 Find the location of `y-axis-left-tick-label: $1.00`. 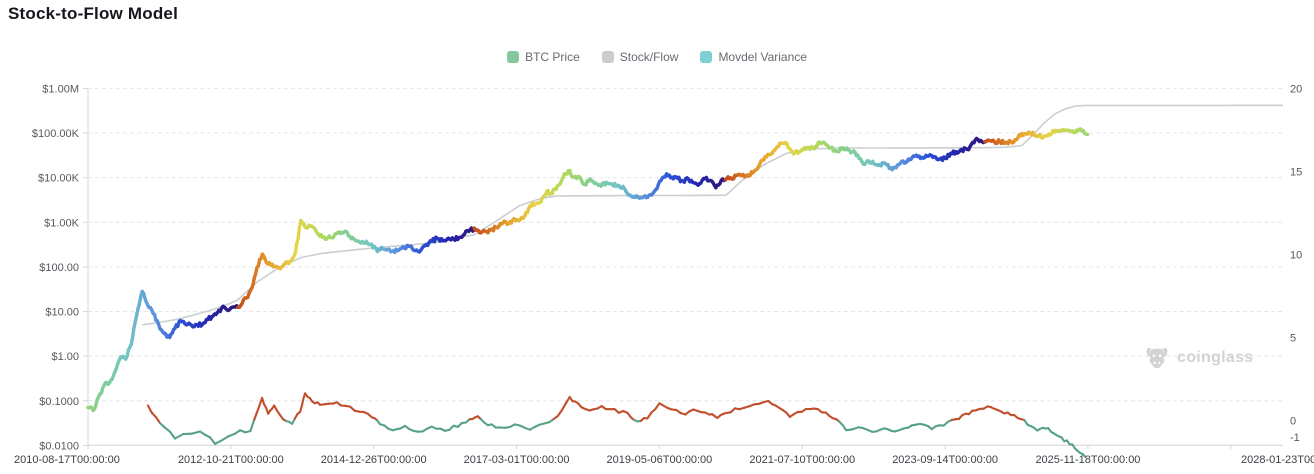

y-axis-left-tick-label: $1.00 is located at coordinates (65, 357).